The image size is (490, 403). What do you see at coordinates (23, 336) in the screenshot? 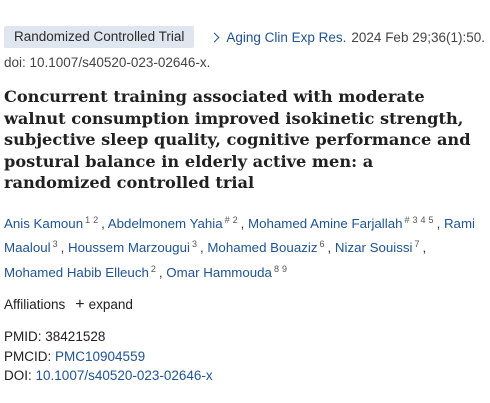
I see `pmid-label: PMID:` at bounding box center [23, 336].